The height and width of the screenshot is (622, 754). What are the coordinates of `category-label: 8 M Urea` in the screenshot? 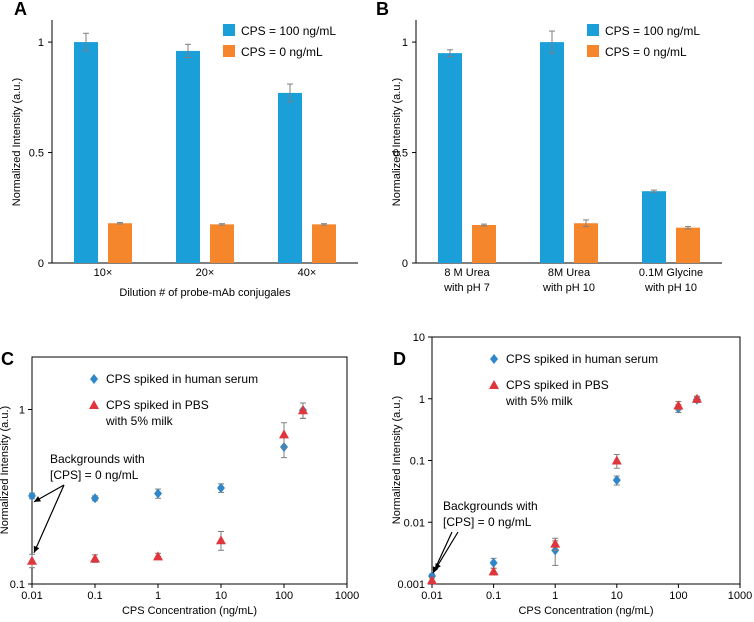 It's located at (467, 273).